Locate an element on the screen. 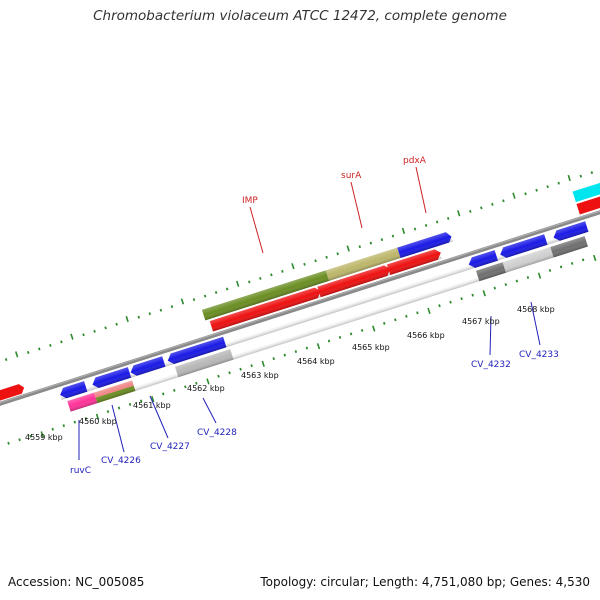 This screenshot has height=600, width=600. gene-label-pdxa: pdxA is located at coordinates (415, 161).